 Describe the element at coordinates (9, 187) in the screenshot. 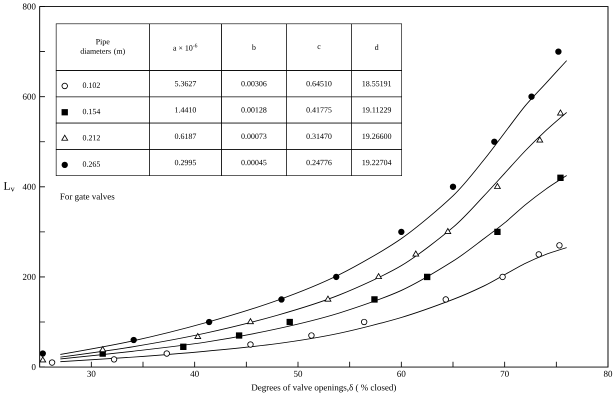

I see `y-axis-title: L$_{v}$` at that location.